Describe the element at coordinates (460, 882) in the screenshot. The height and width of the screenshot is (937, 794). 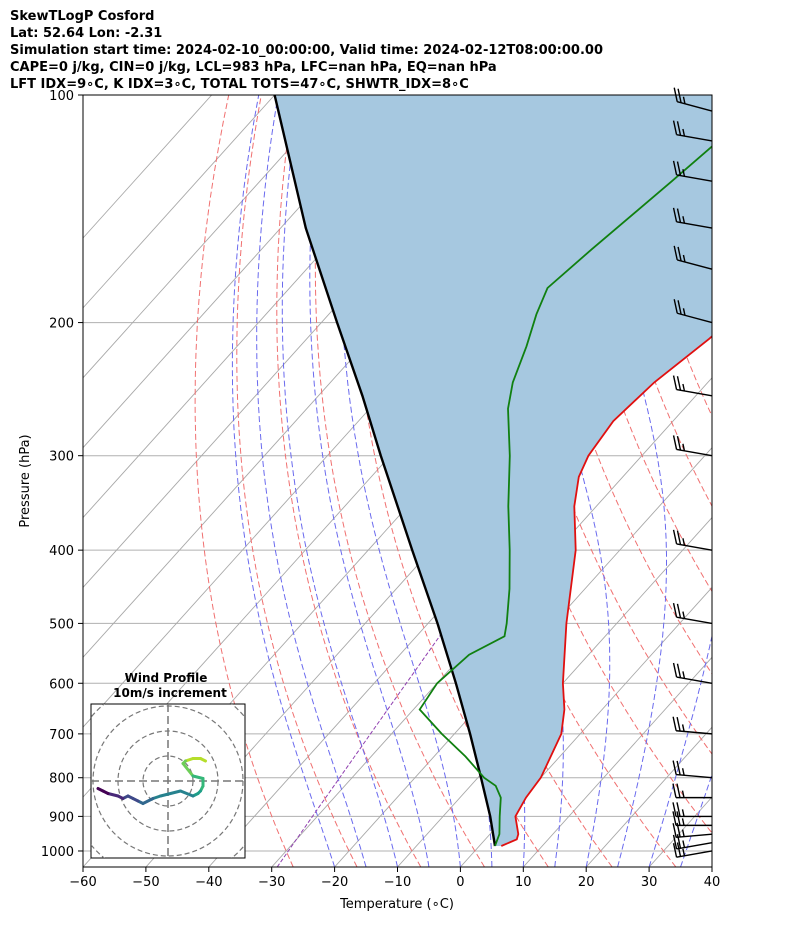
I see `x-tick-label: 0` at that location.